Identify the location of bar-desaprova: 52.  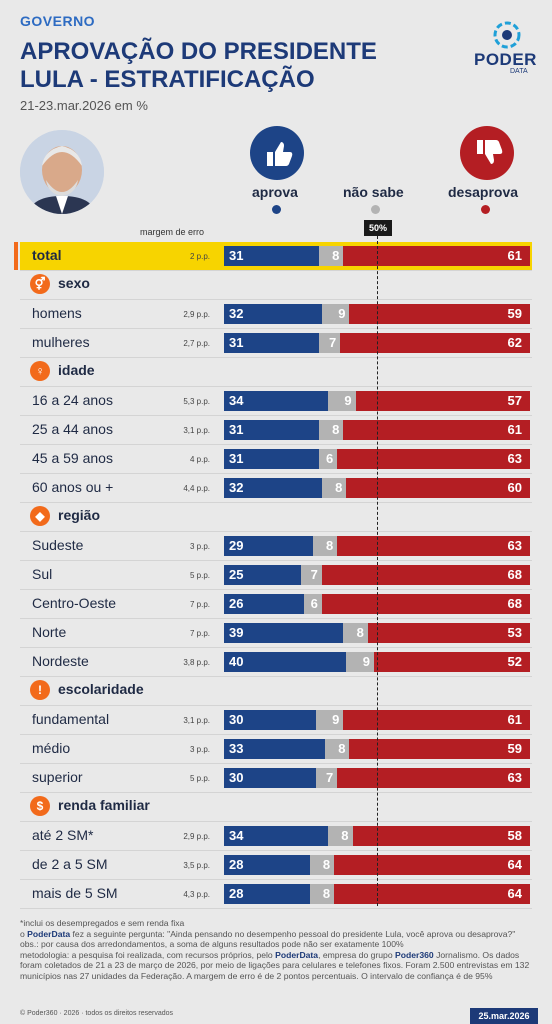
(451, 662).